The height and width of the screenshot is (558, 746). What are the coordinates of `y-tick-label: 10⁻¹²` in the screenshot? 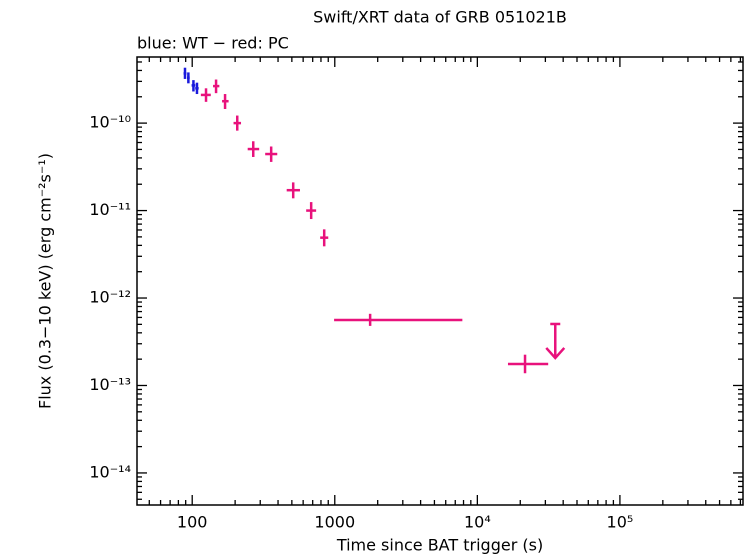 It's located at (110, 297).